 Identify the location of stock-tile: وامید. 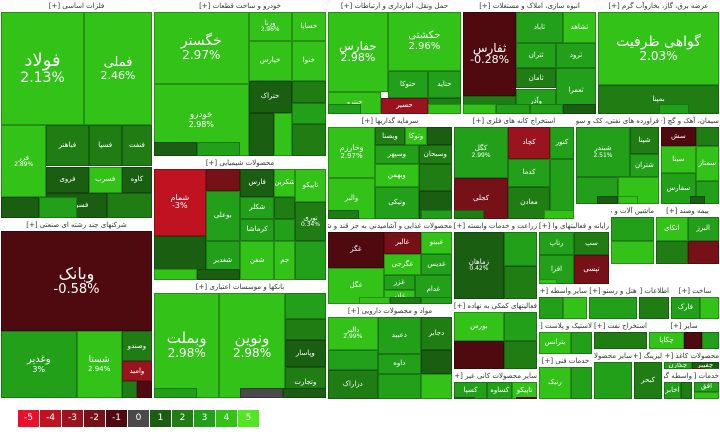
(136, 371).